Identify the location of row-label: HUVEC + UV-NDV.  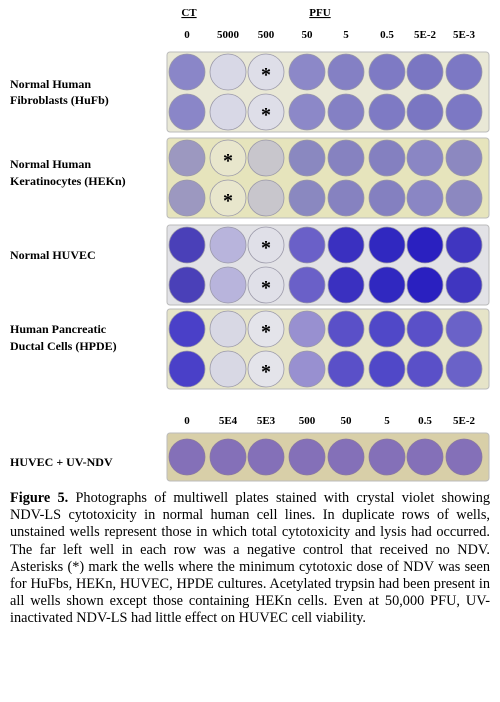
(61, 462).